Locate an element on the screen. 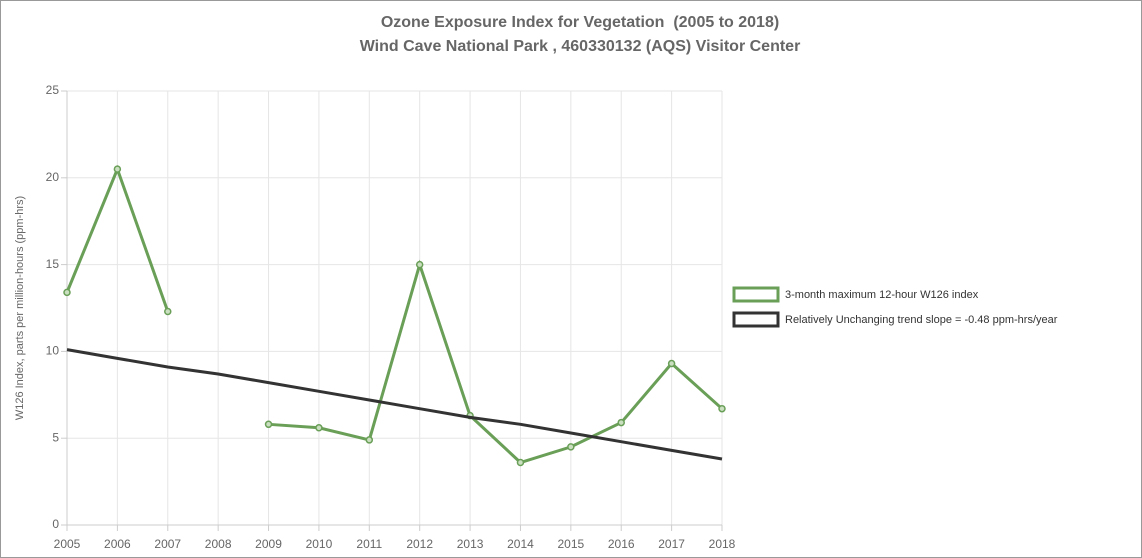  x-tick-label: 2009 is located at coordinates (268, 544).